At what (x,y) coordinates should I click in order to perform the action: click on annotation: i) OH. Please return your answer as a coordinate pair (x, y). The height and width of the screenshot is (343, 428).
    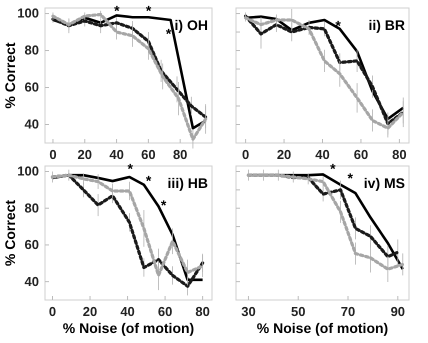
    Looking at the image, I should click on (191, 25).